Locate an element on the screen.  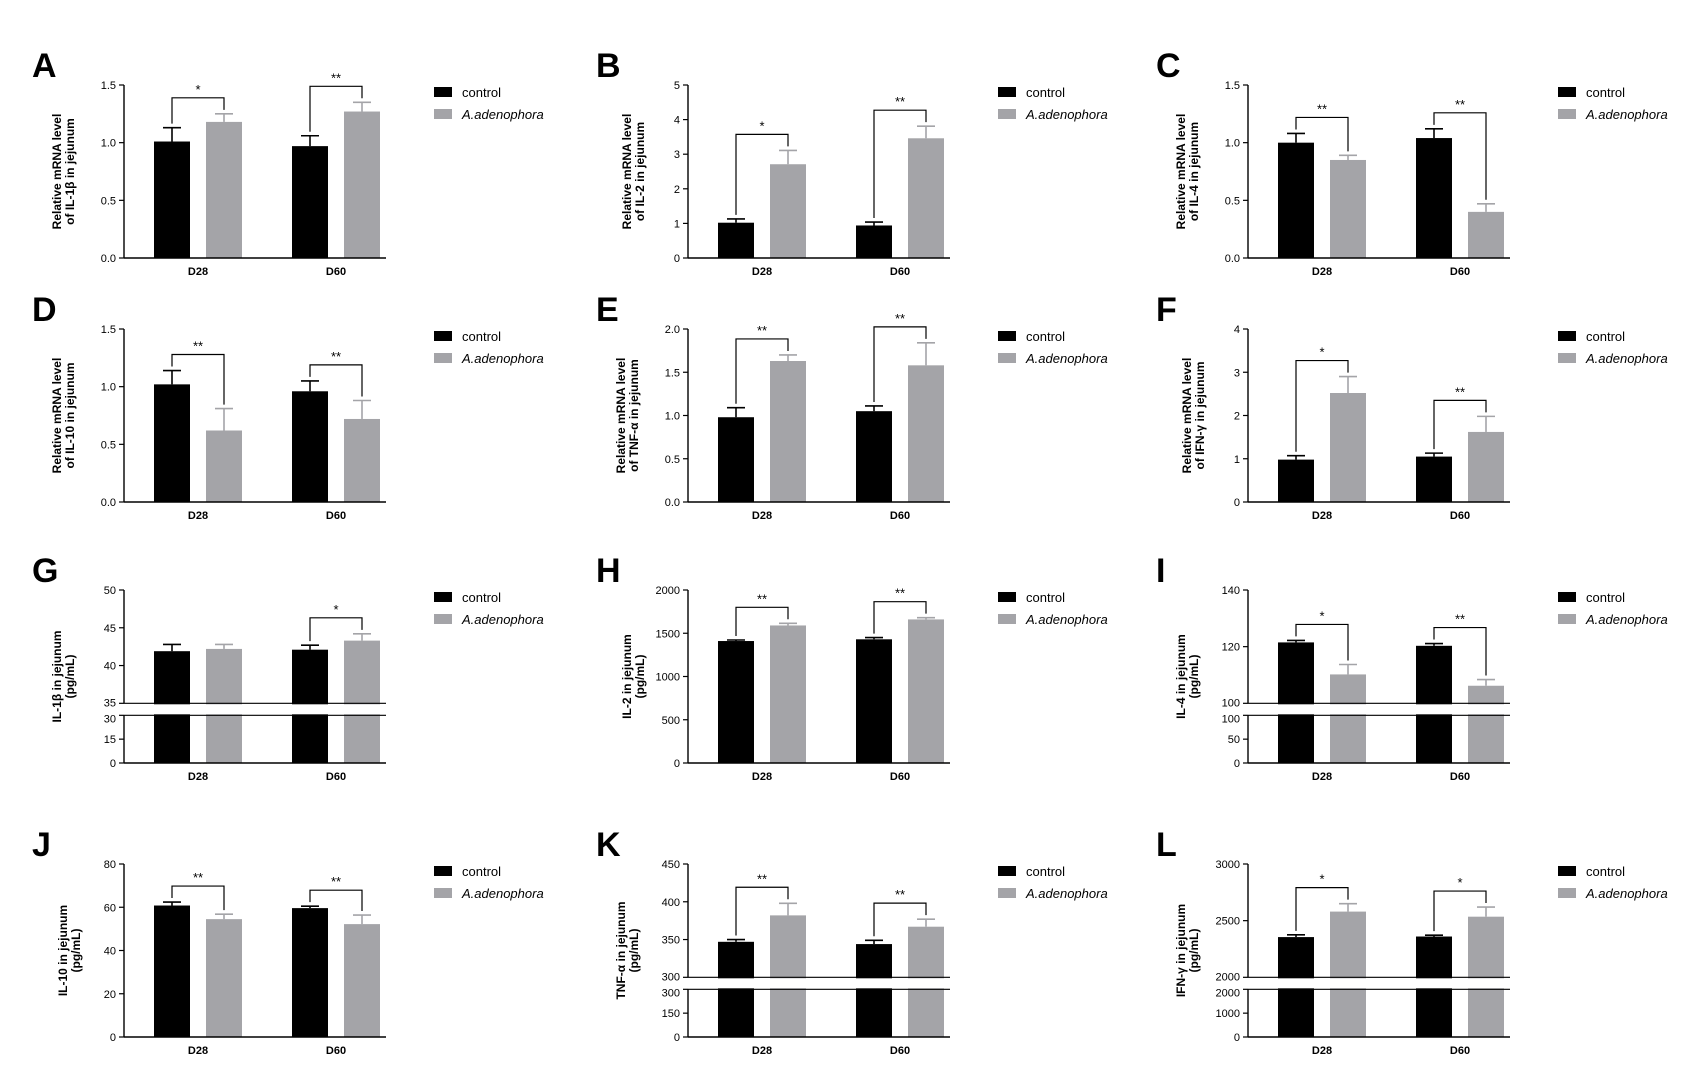
y-axis-label: of IL-4 in jejunum is located at coordinates (1194, 171).